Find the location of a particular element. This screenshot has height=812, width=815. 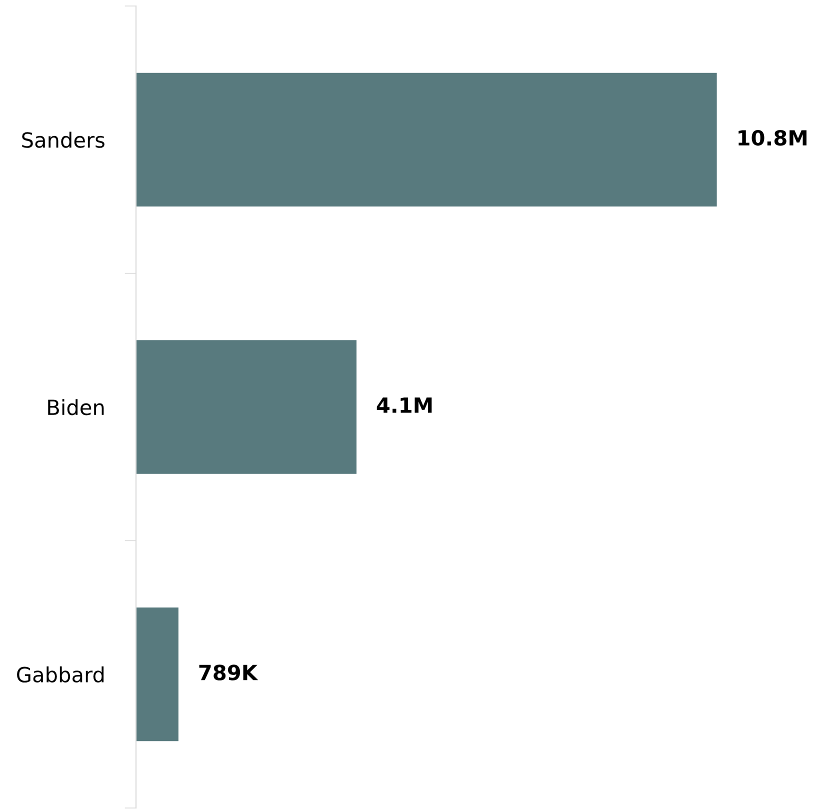

y-tick-label: Biden is located at coordinates (76, 407).